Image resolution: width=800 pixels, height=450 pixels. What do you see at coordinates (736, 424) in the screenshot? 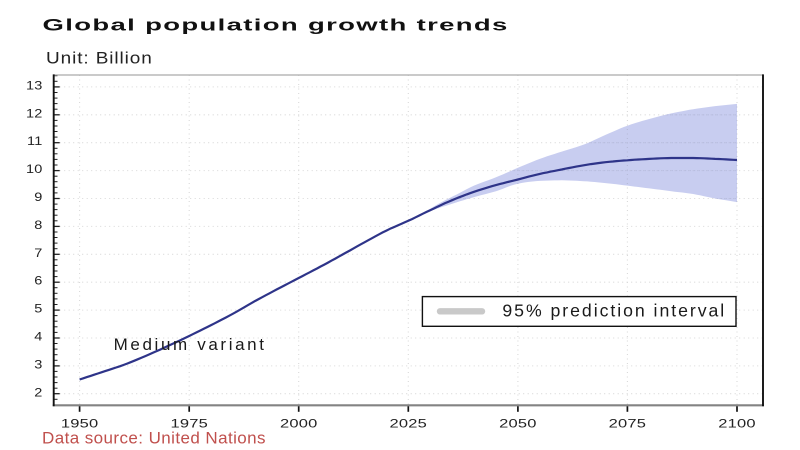
I see `svg-text: 2100` at bounding box center [736, 424].